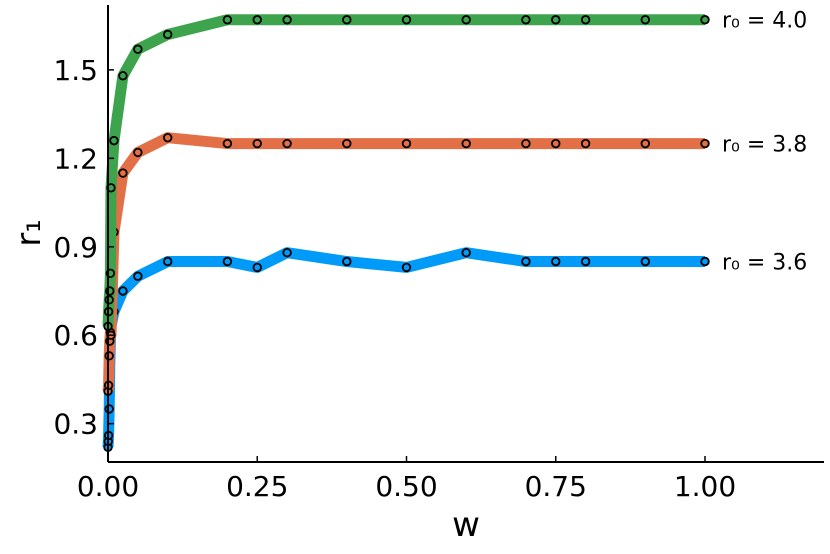 The image size is (830, 554). Describe the element at coordinates (556, 486) in the screenshot. I see `x-tick-label: 0.75` at that location.